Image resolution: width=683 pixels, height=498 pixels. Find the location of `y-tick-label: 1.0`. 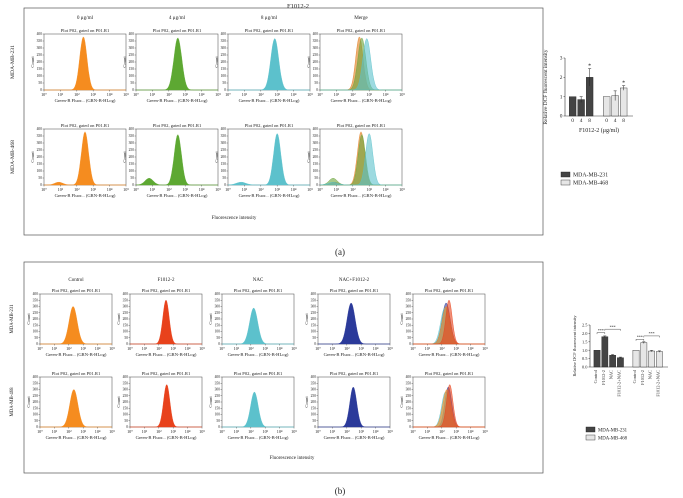

y-tick-label: 1.0 is located at coordinates (585, 350).